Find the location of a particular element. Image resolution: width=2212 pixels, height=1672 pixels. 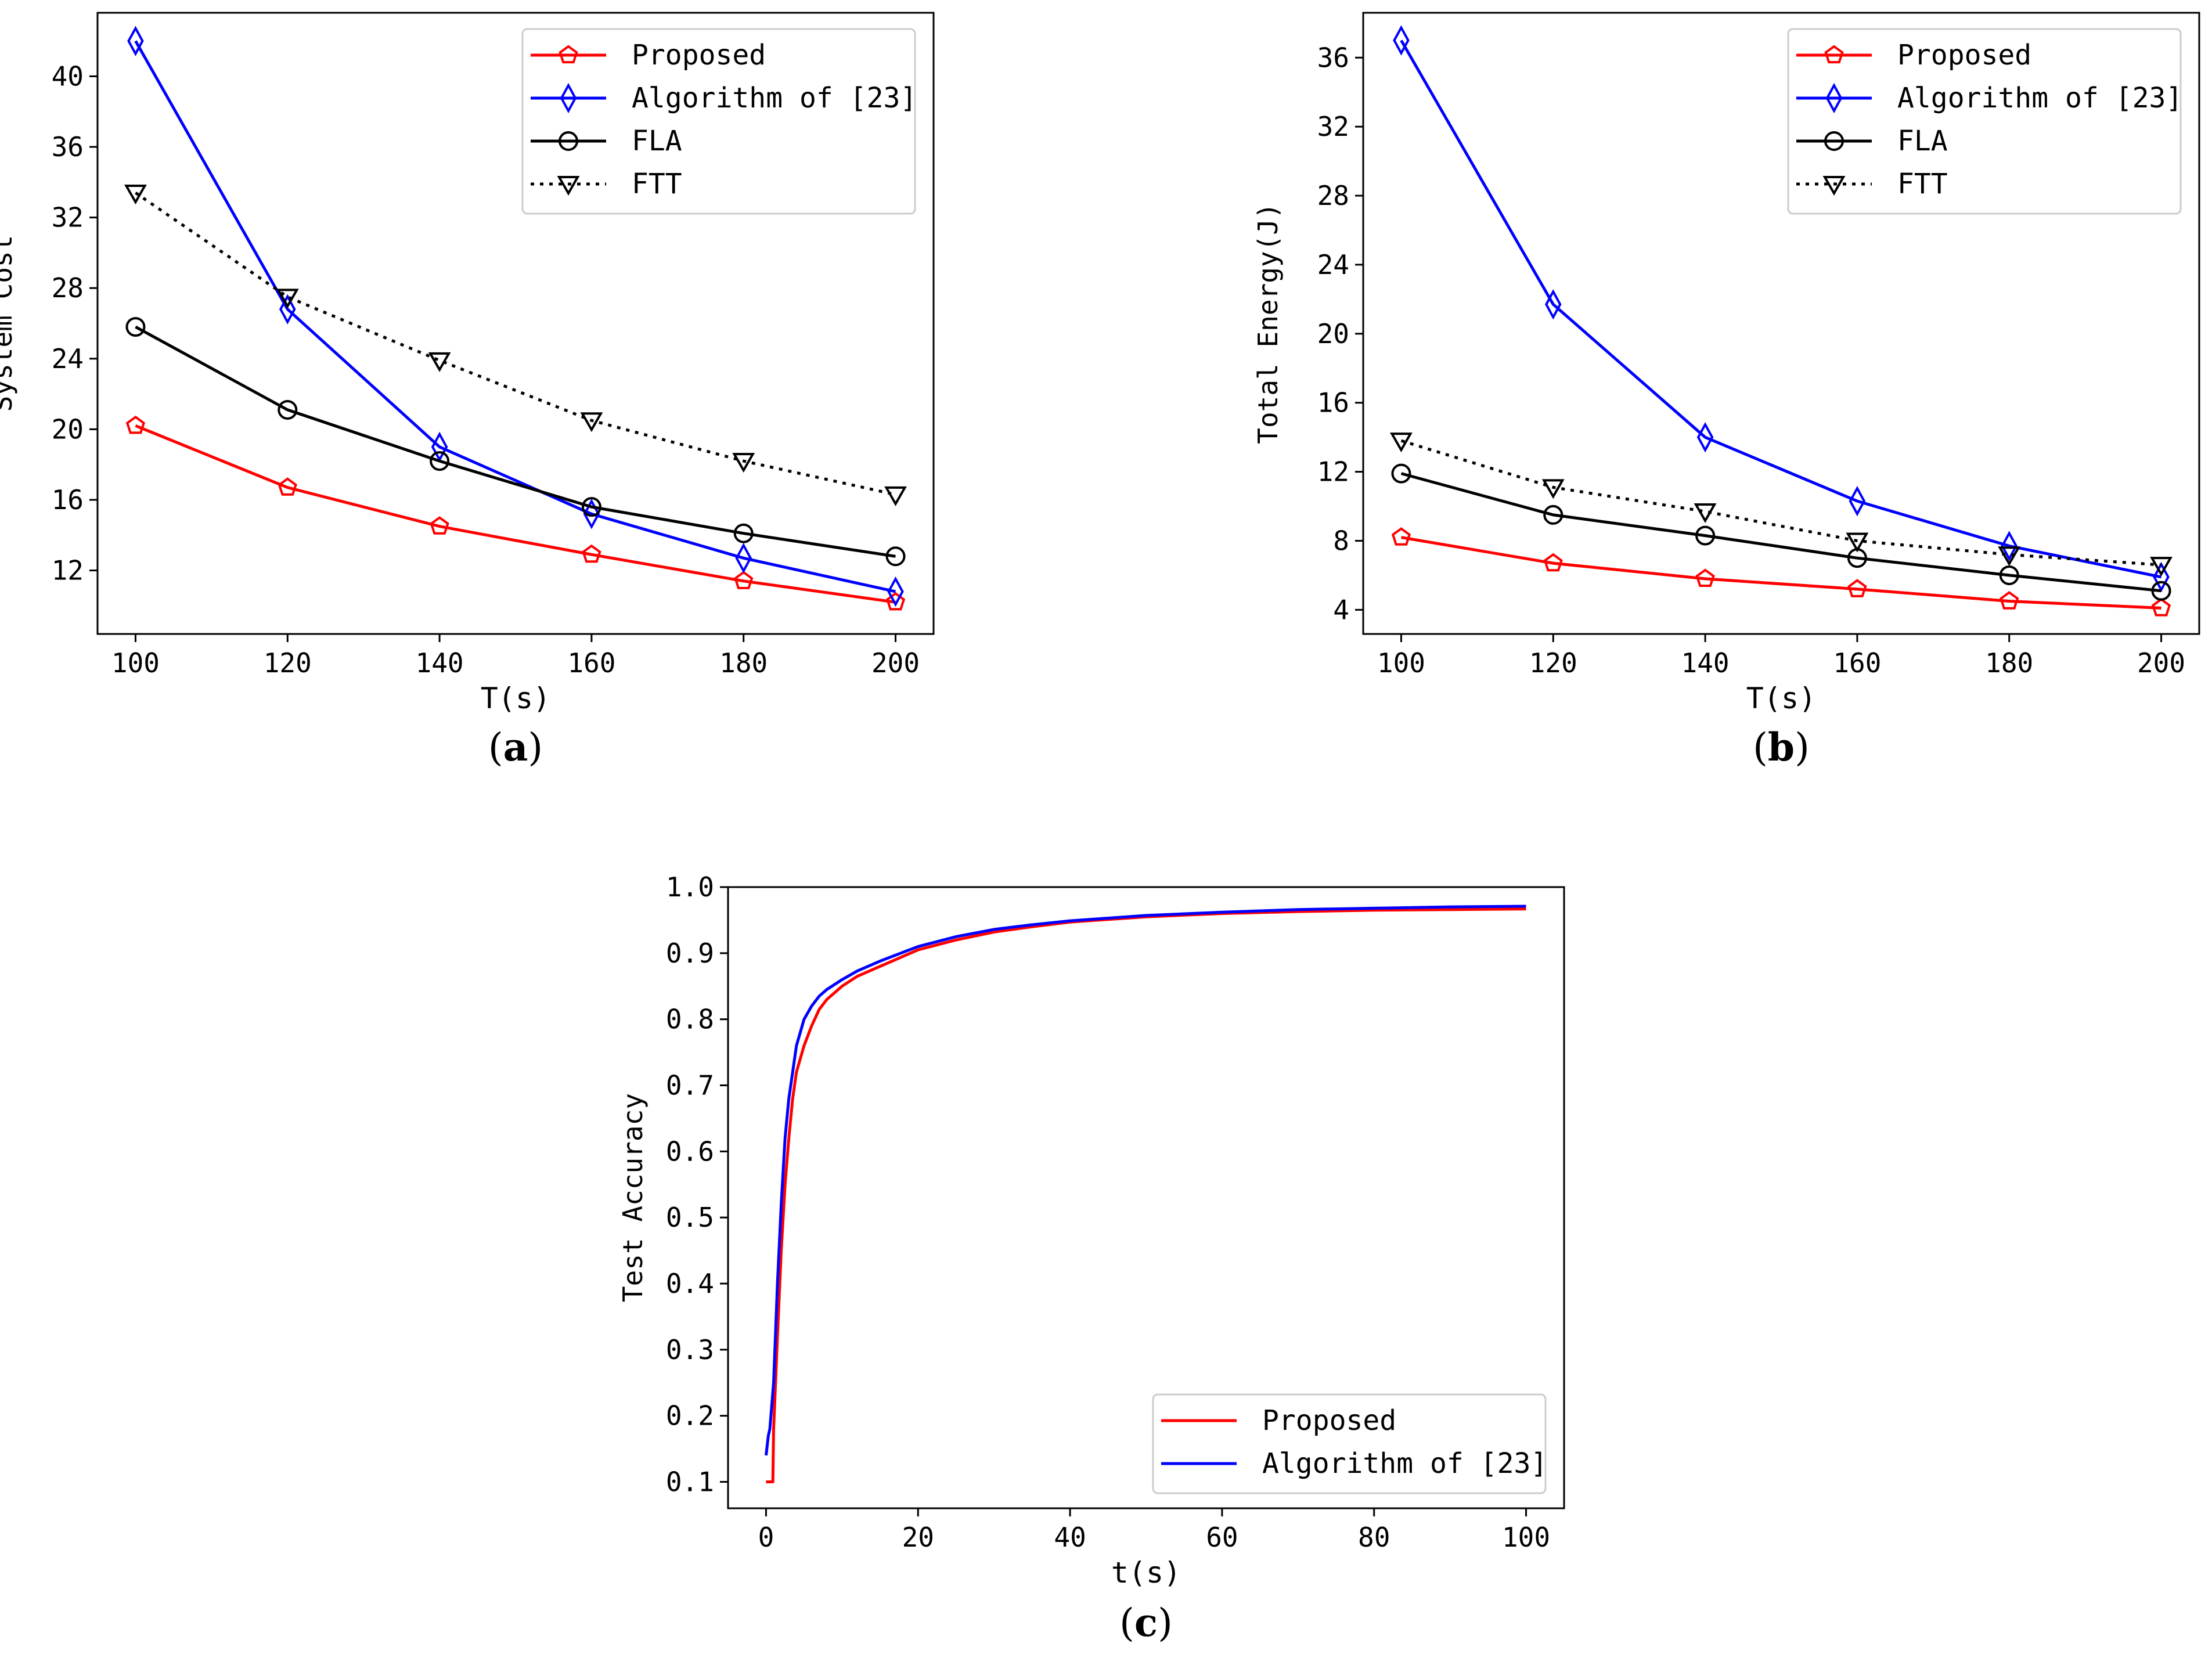

legend-label-fla: FLA is located at coordinates (1922, 141).